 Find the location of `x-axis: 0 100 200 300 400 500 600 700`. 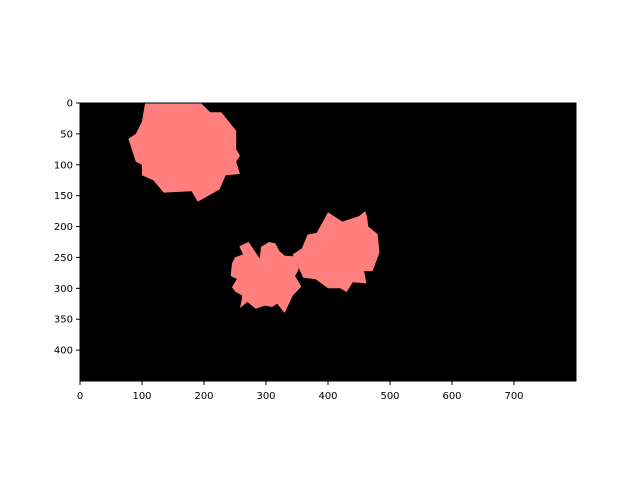

x-axis: 0 100 200 300 400 500 600 700 is located at coordinates (300, 391).